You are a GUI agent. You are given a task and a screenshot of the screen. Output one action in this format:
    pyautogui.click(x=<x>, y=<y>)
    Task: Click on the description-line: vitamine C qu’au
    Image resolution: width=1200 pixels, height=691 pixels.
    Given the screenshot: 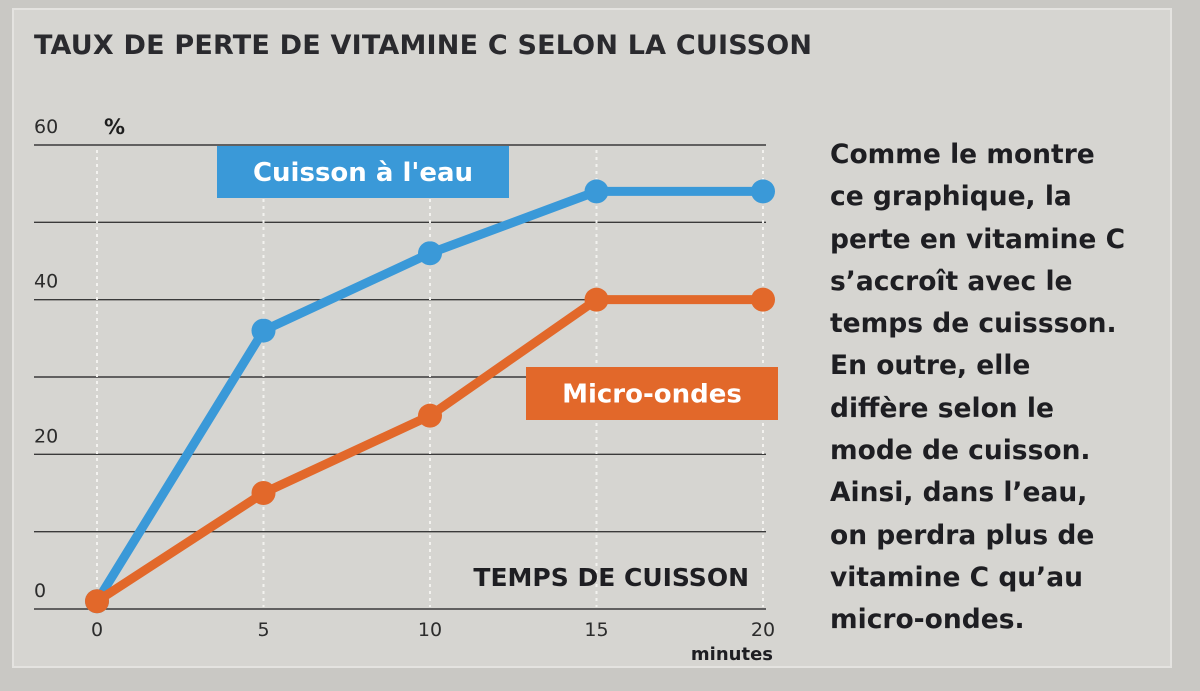 What is the action you would take?
    pyautogui.click(x=956, y=577)
    